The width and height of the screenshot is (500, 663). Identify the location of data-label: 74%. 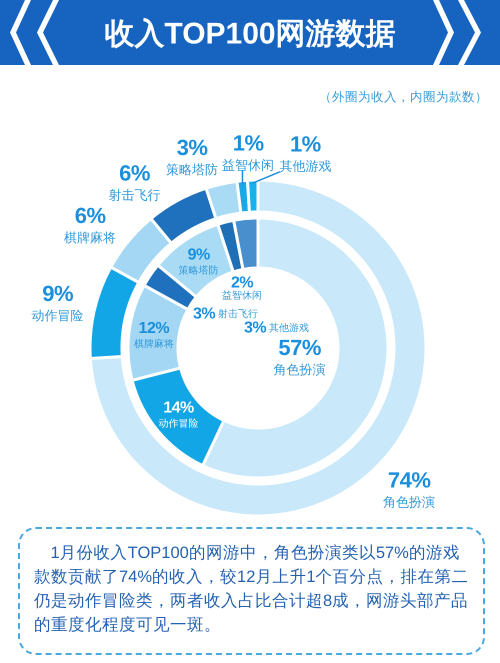
(409, 480).